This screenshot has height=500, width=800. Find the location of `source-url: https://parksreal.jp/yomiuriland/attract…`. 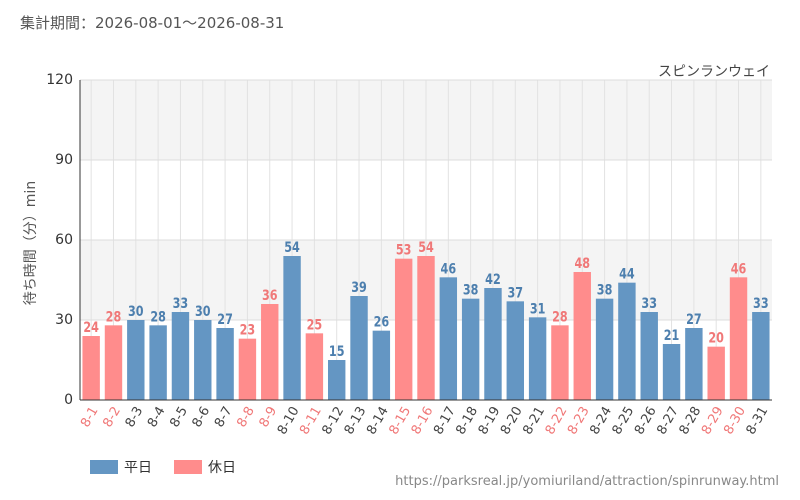

source-url: https://parksreal.jp/yomiuriland/attract… is located at coordinates (587, 481).